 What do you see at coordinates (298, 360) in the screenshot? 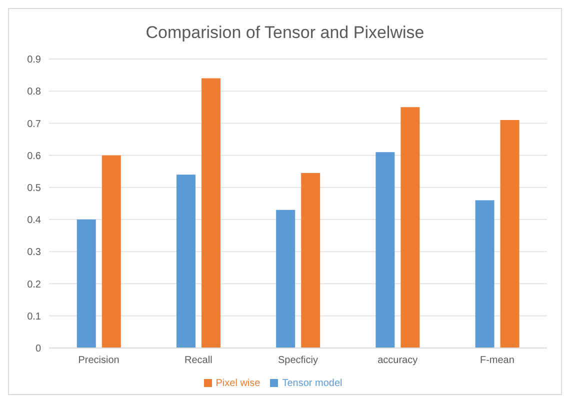
I see `x-tick-label: Specficiy` at bounding box center [298, 360].